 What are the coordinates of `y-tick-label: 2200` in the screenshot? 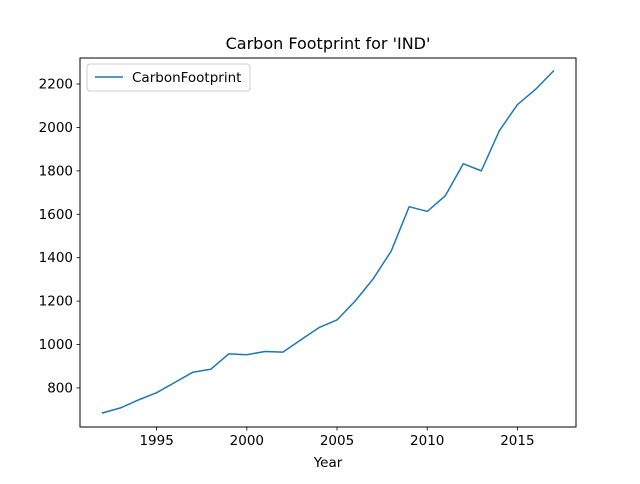 It's located at (56, 85).